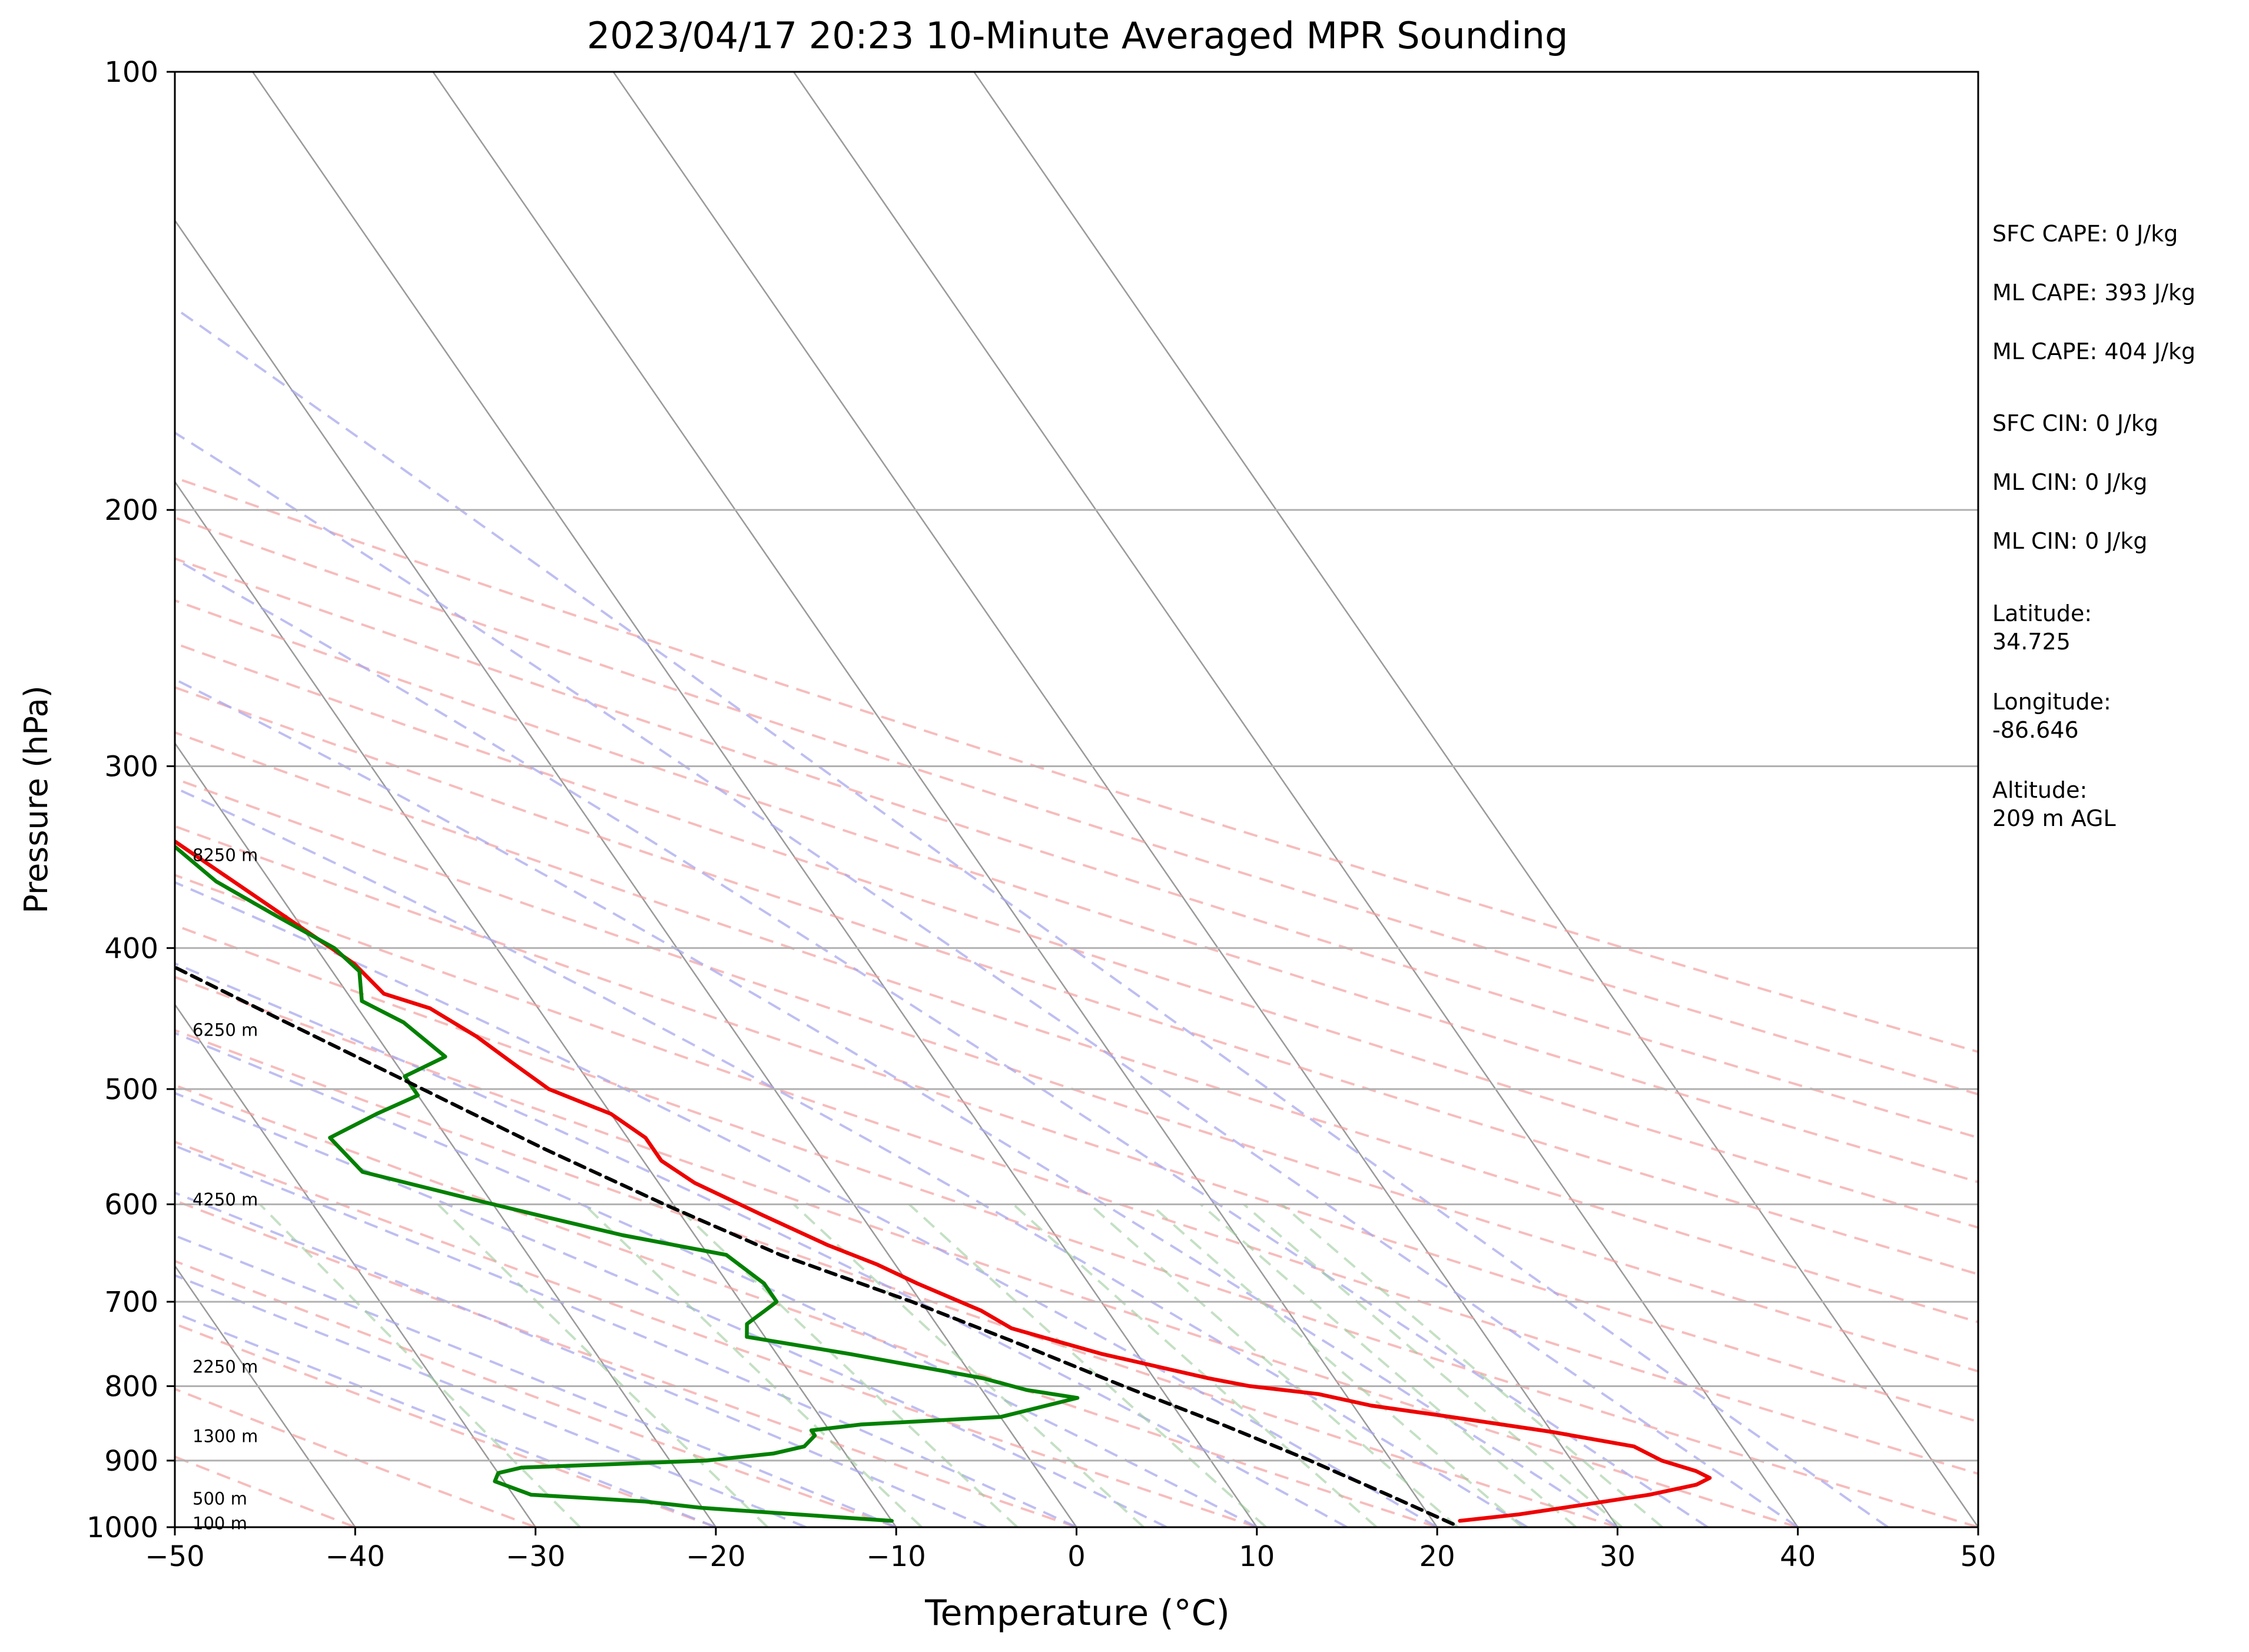  Describe the element at coordinates (2094, 351) in the screenshot. I see `annotation-ml-cape-2: ML CAPE: 404 J/kg` at that location.